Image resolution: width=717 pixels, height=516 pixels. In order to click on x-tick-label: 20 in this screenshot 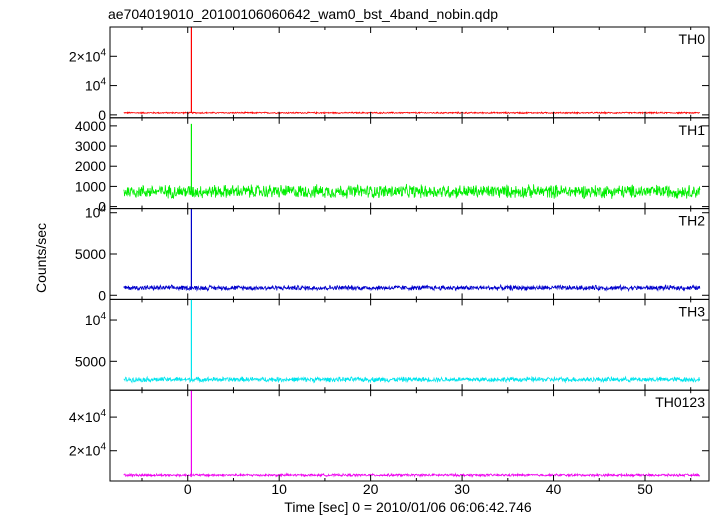, I will do `click(371, 489)`.